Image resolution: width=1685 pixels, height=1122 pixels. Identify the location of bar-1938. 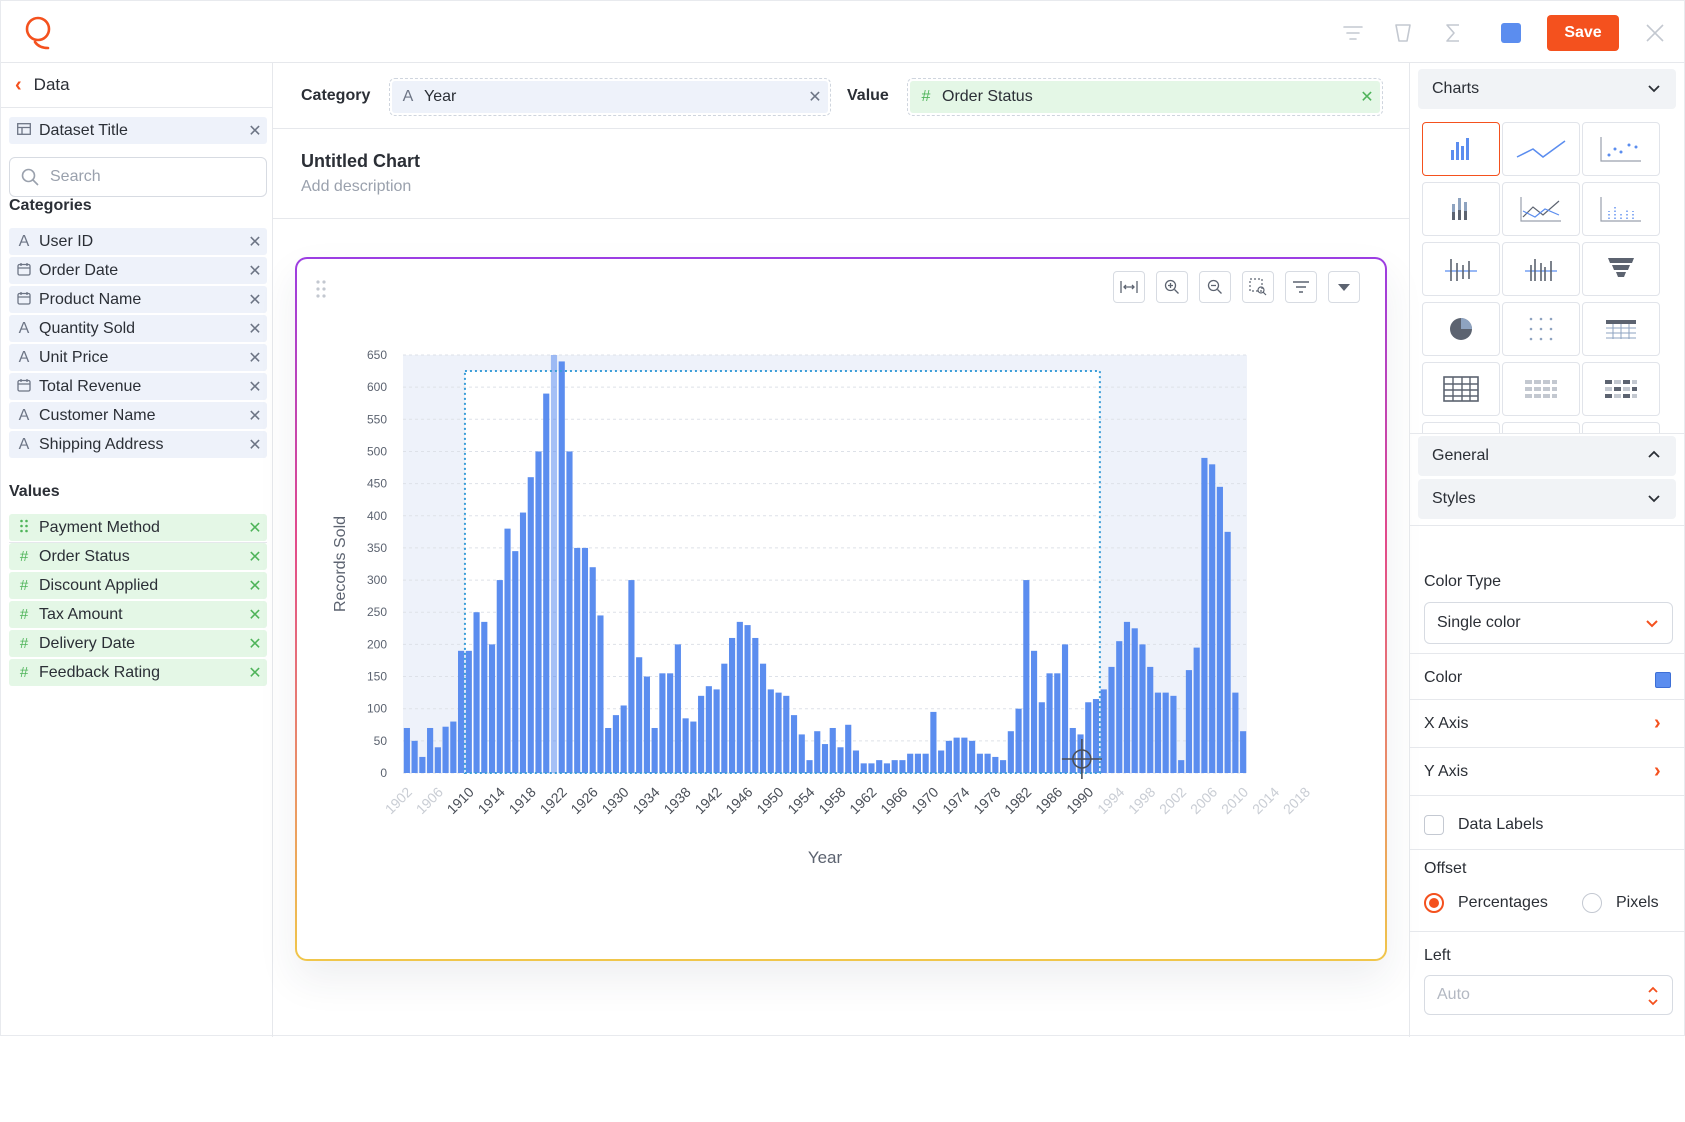
(685, 745).